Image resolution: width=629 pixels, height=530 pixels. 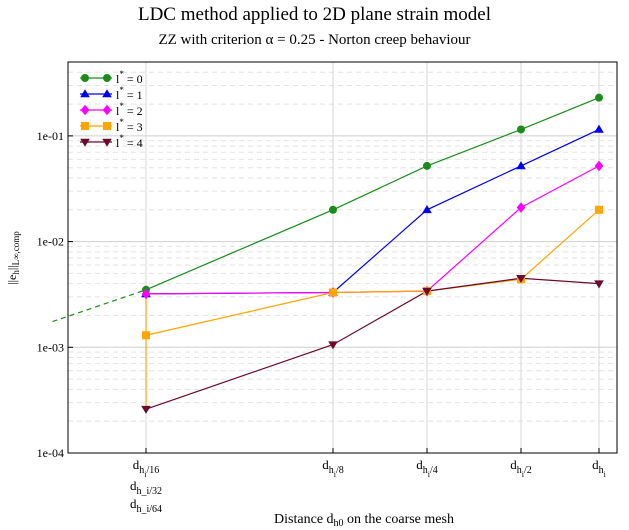 What do you see at coordinates (521, 468) in the screenshot?
I see `x-tick-label: dhi/2` at bounding box center [521, 468].